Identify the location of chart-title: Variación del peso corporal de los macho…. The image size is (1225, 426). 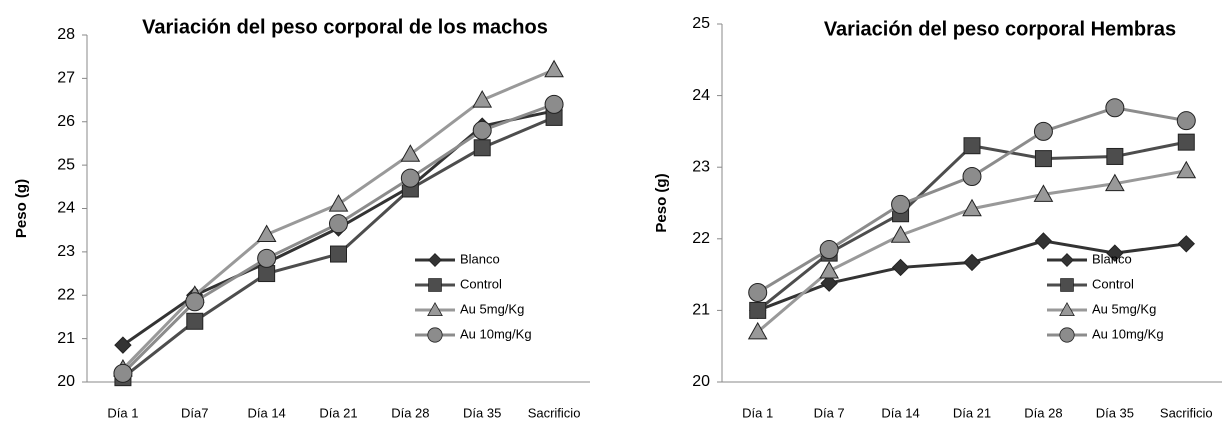
(345, 27).